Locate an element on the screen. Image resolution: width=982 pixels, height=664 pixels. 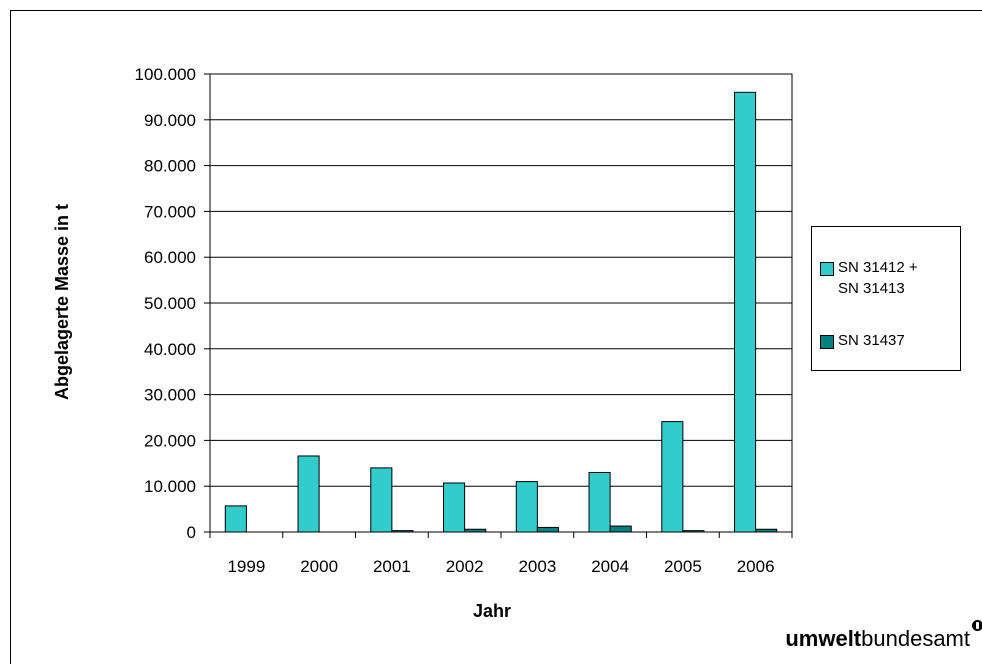
logo-mark-icon is located at coordinates (977, 625).